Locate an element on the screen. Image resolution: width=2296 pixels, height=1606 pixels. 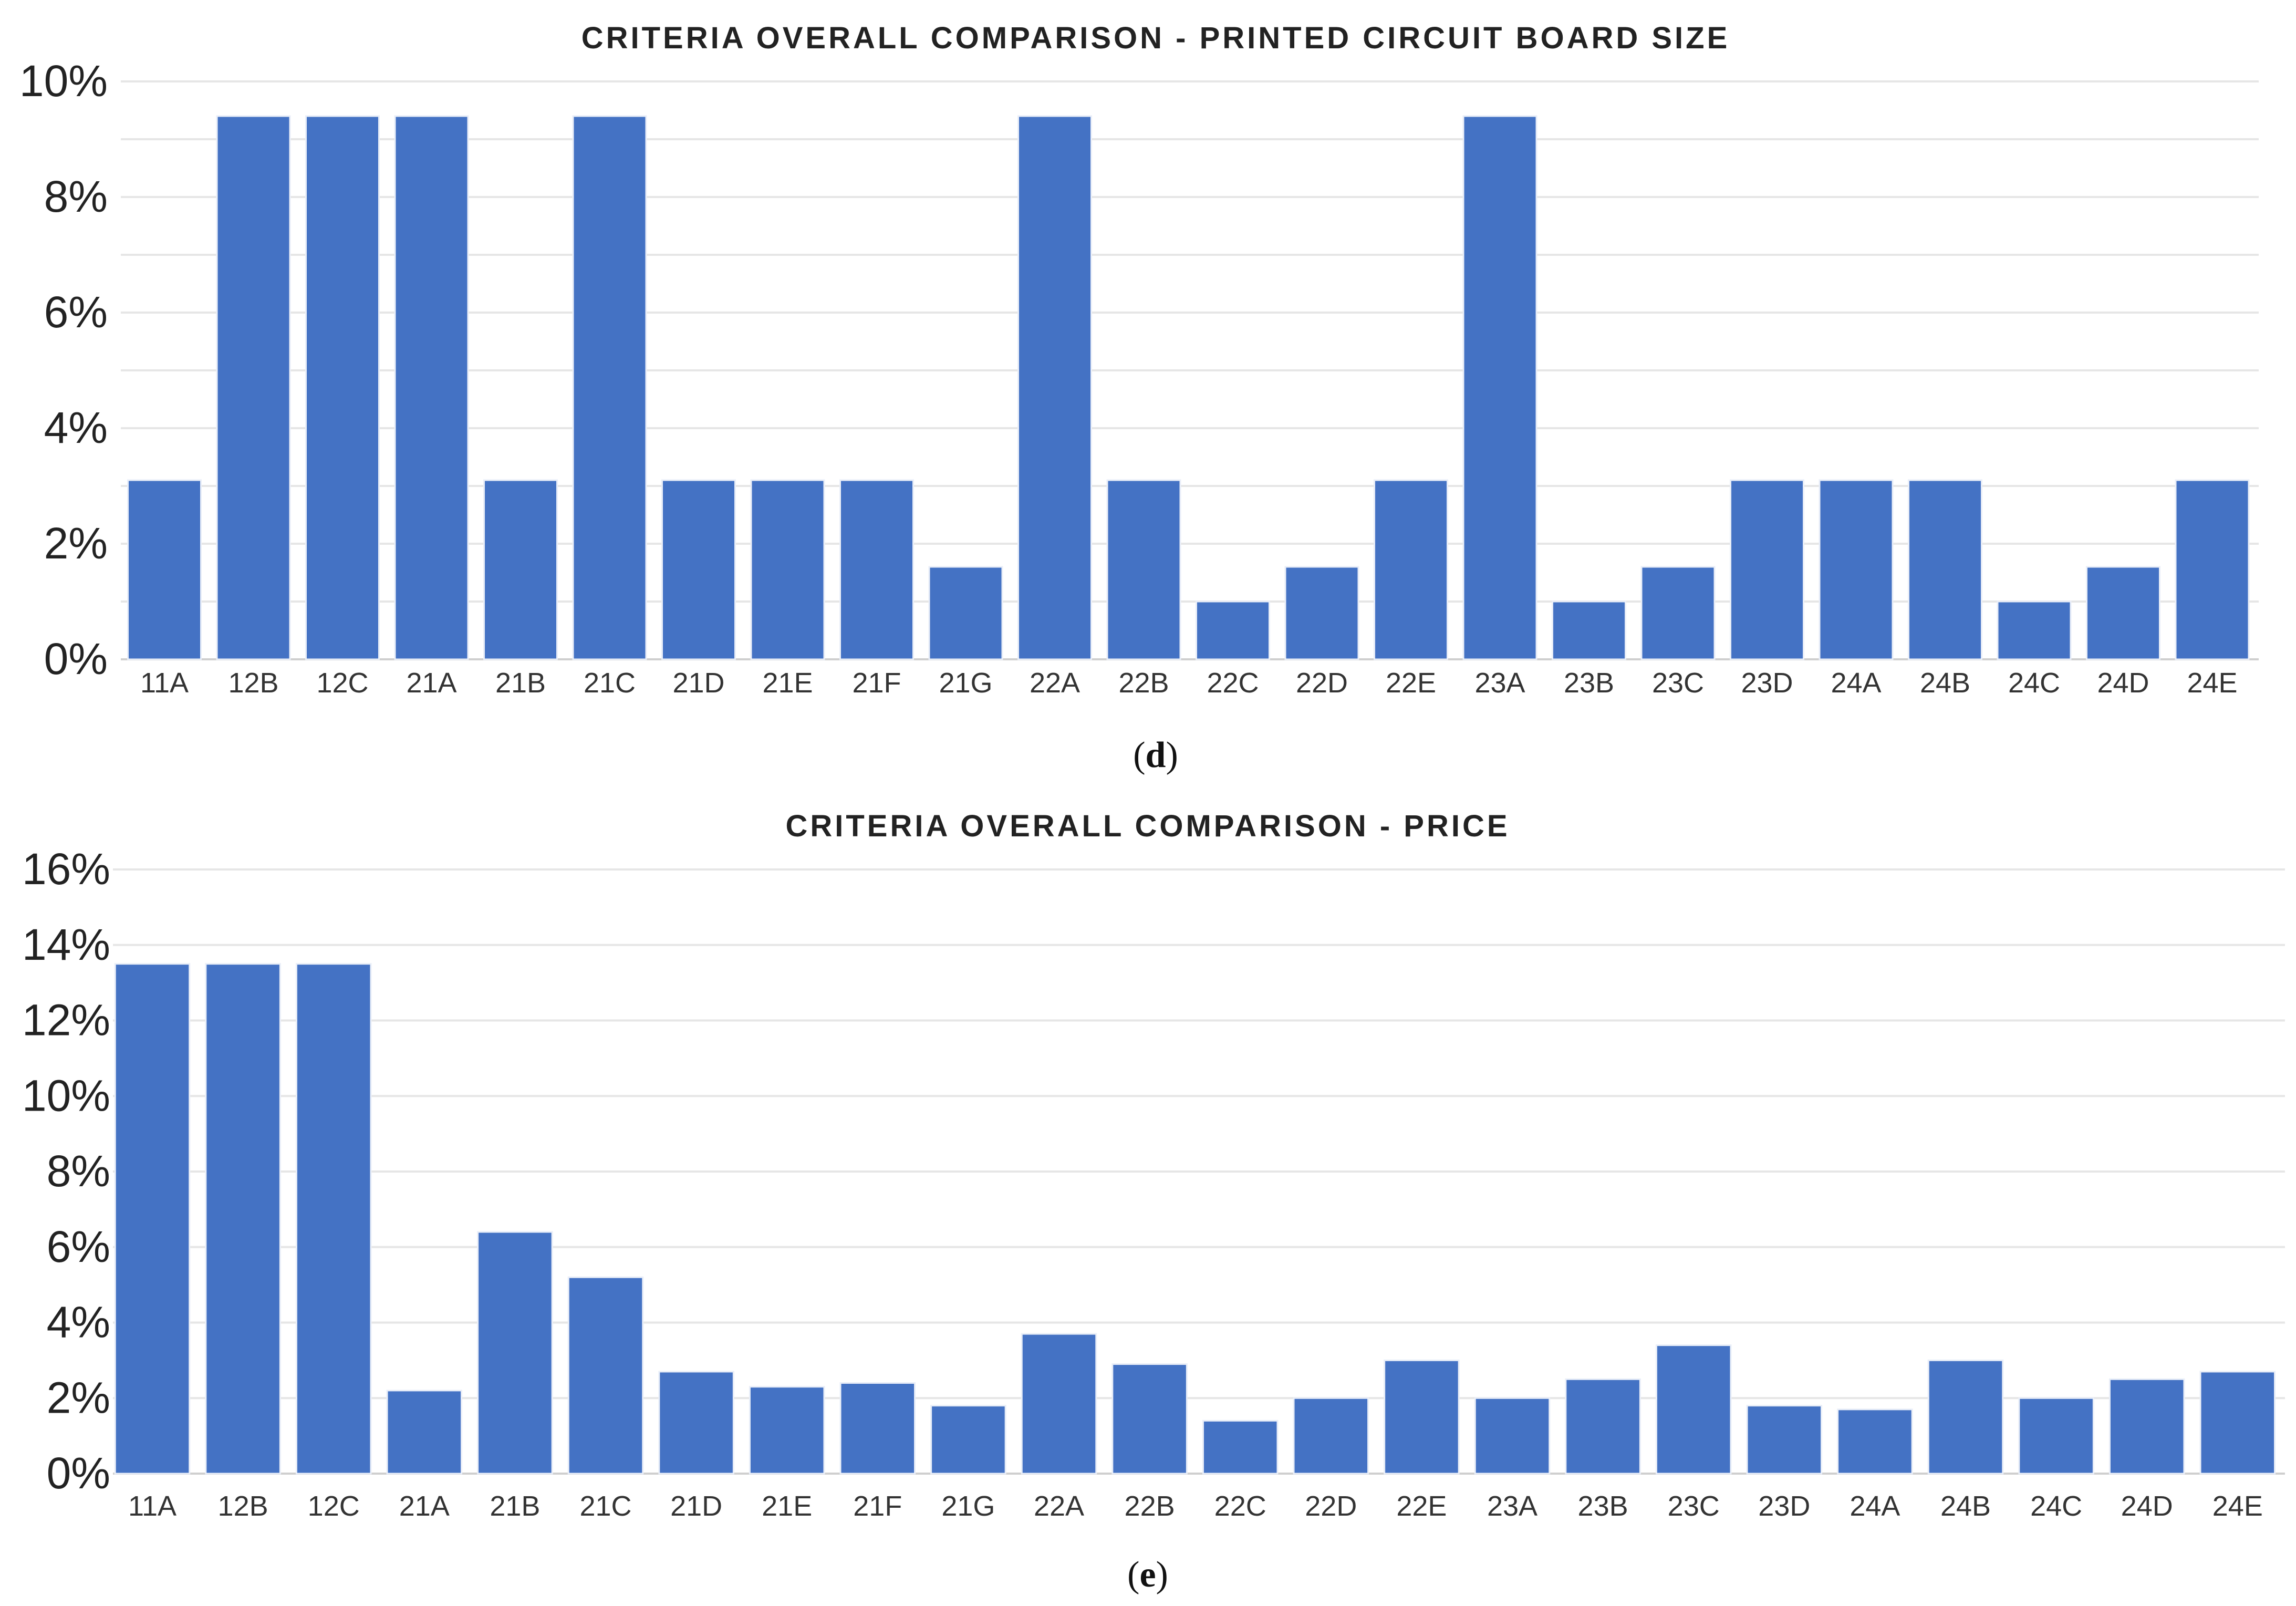
y-tick-label-e-4: 8% is located at coordinates (78, 1171).